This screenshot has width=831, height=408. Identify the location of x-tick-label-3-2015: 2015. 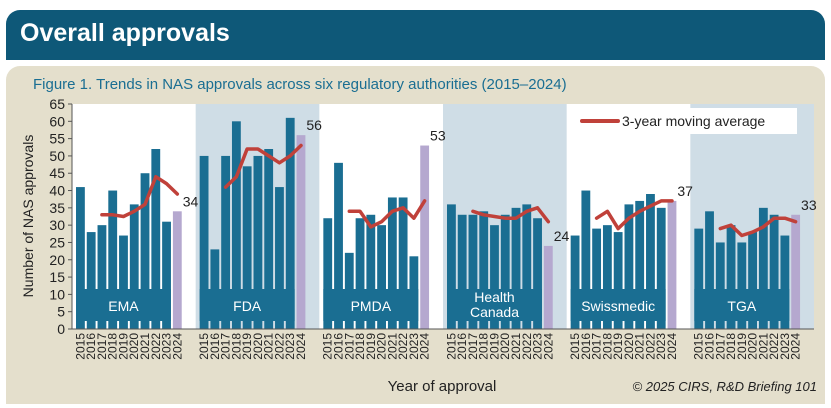
(451, 346).